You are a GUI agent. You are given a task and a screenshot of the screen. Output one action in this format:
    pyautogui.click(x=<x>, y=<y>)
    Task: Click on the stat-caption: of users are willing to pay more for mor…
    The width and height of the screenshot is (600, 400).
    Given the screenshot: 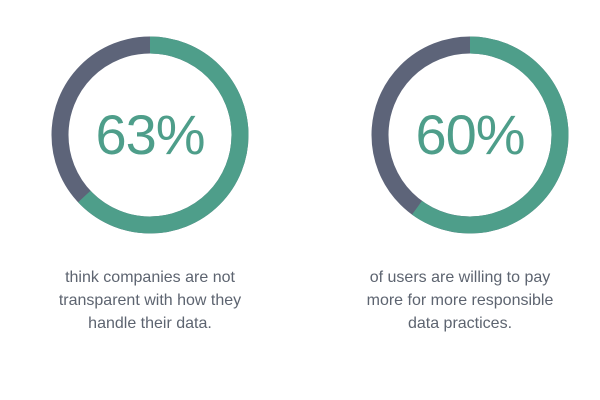 What is the action you would take?
    pyautogui.click(x=460, y=300)
    